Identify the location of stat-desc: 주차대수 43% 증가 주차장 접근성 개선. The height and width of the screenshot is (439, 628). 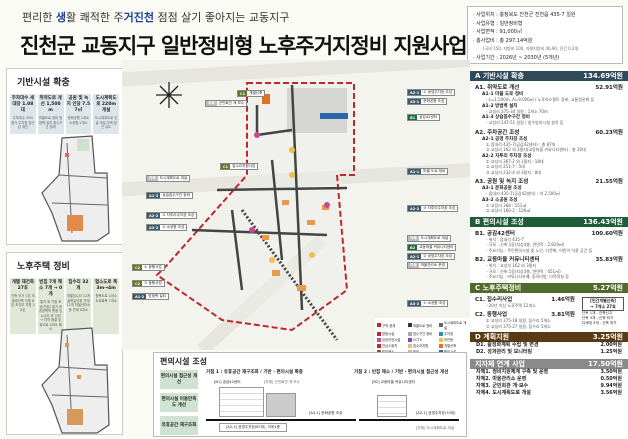
(23, 122).